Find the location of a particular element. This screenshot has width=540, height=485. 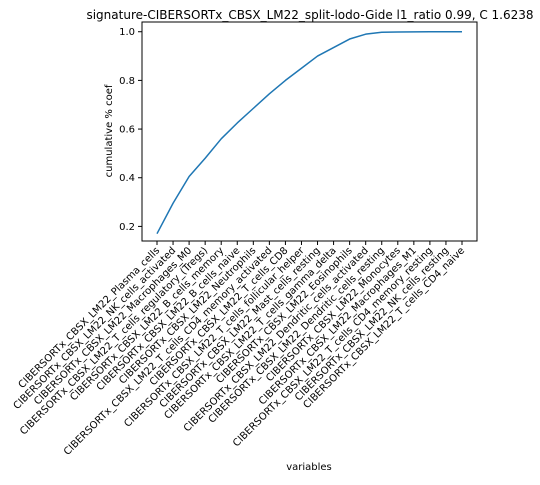

x-axis-label: variables is located at coordinates (309, 467).